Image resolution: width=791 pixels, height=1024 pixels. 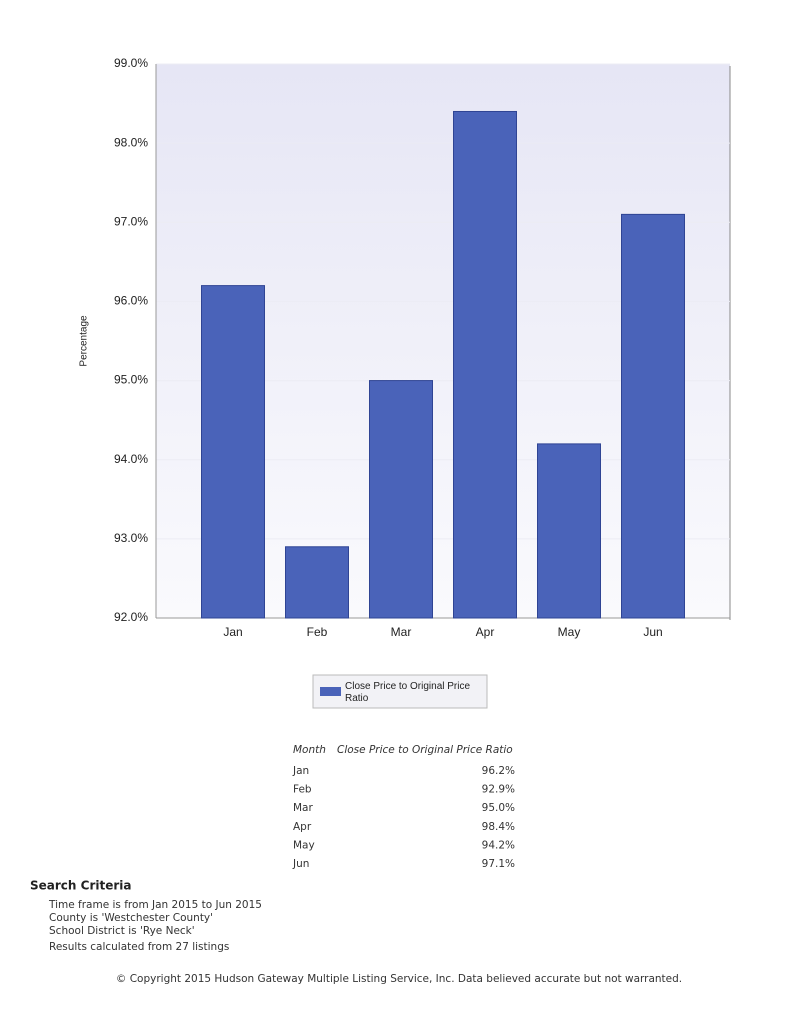 What do you see at coordinates (302, 827) in the screenshot?
I see `table-cell: Apr` at bounding box center [302, 827].